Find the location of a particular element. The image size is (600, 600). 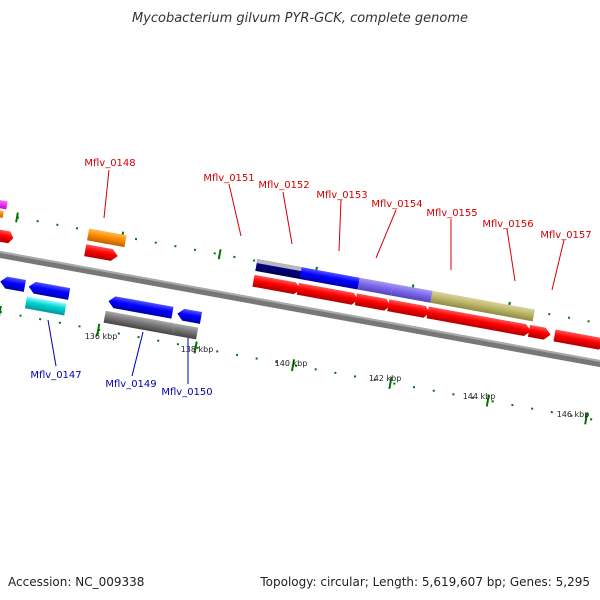

accession-text: Accession: NC_009338 is located at coordinates (76, 582).